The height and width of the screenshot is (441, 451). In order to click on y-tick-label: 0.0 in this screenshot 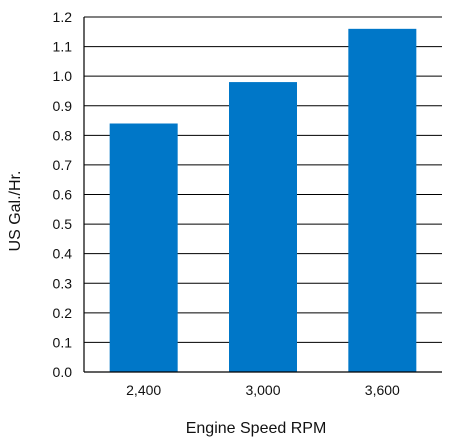, I will do `click(63, 372)`.